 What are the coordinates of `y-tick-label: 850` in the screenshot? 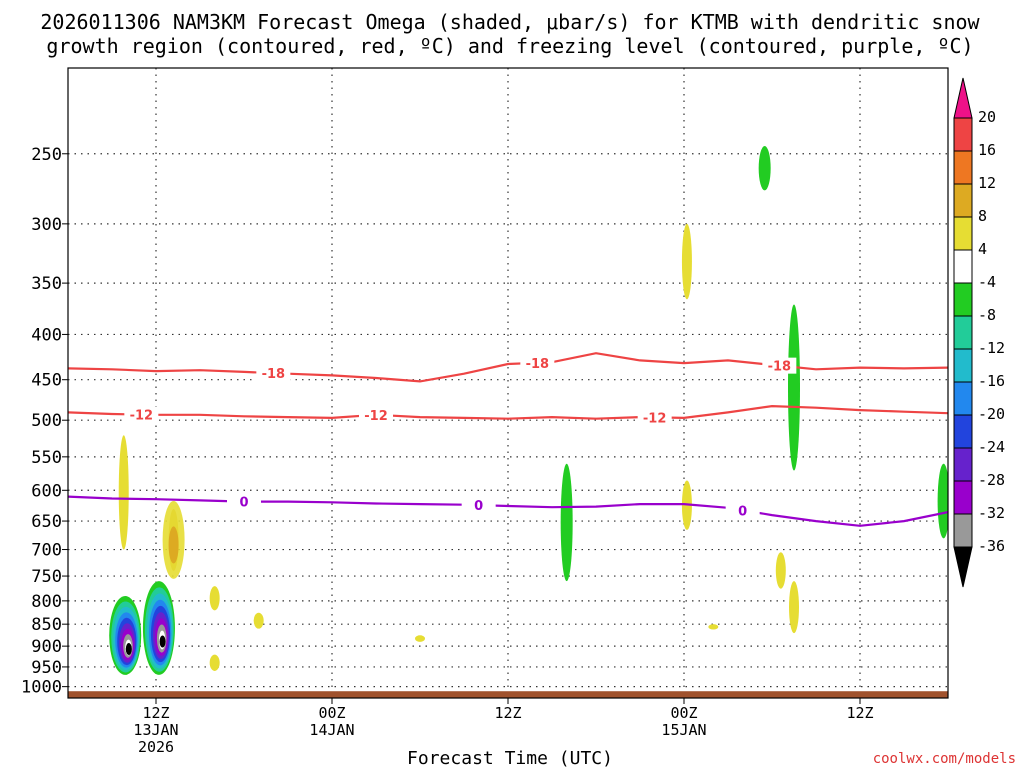 It's located at (46, 625).